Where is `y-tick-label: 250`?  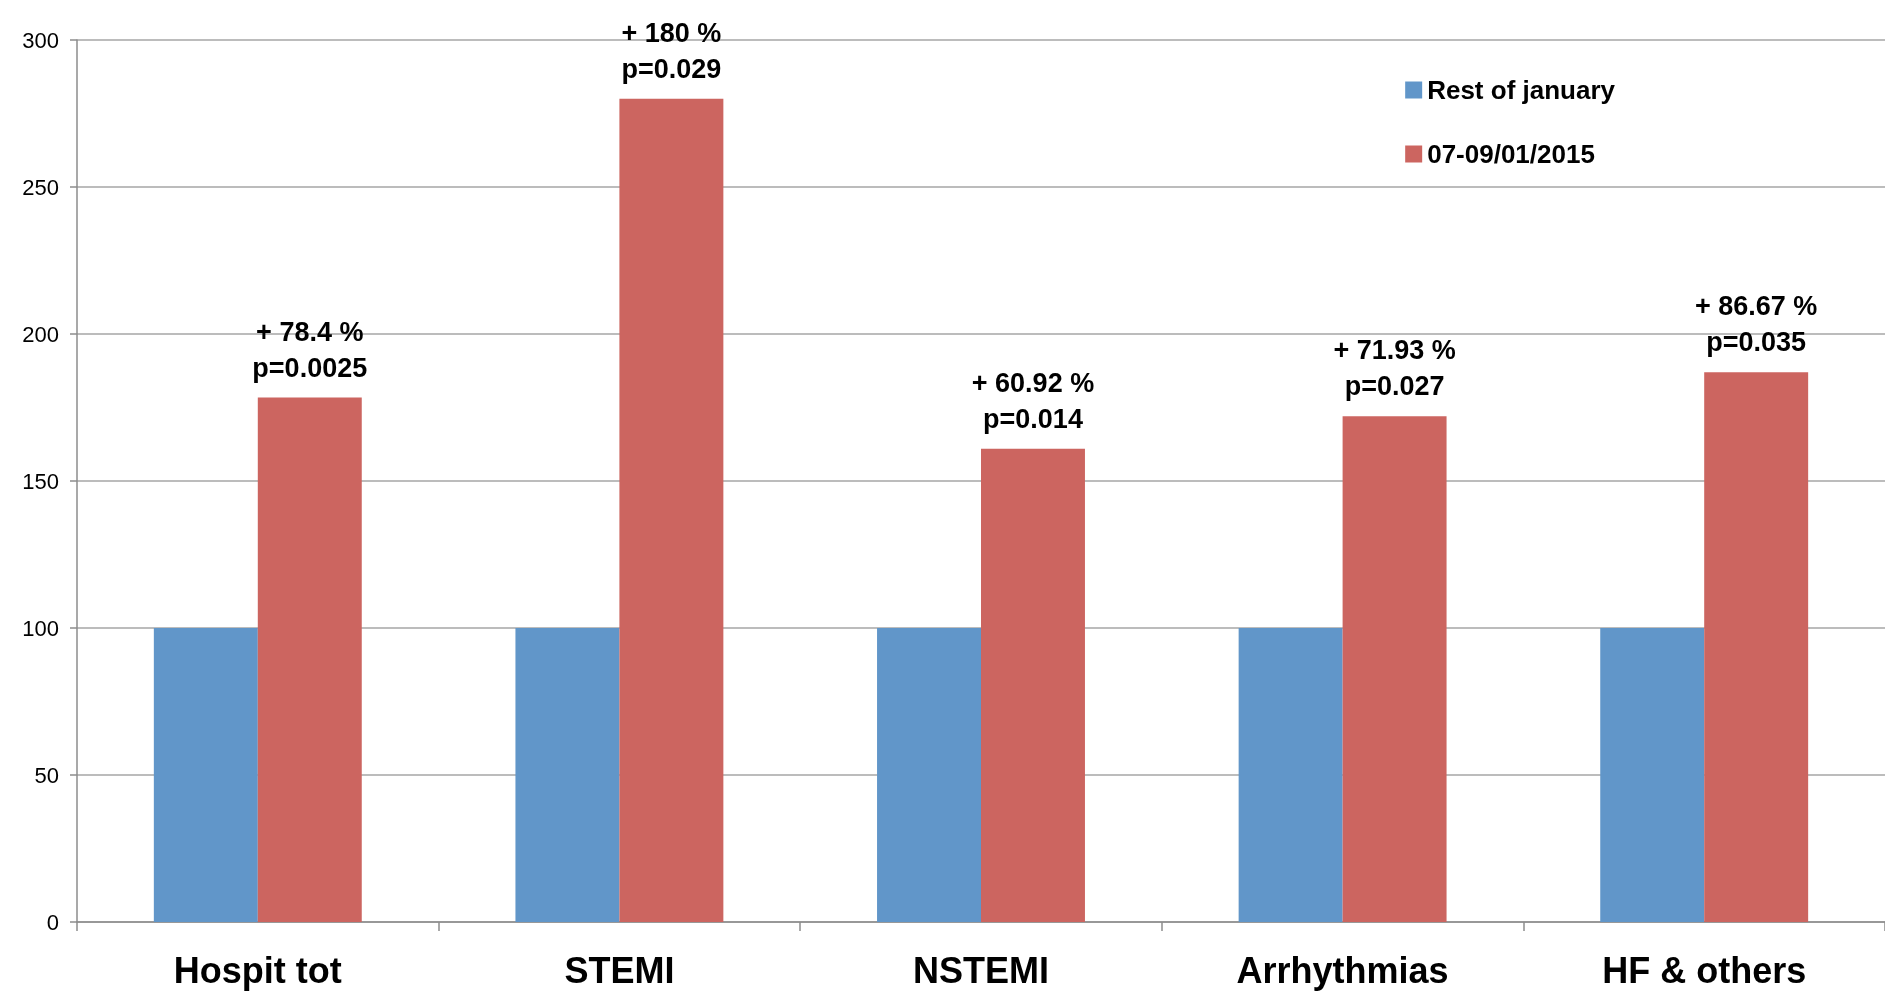
y-tick-label: 250 is located at coordinates (40, 187).